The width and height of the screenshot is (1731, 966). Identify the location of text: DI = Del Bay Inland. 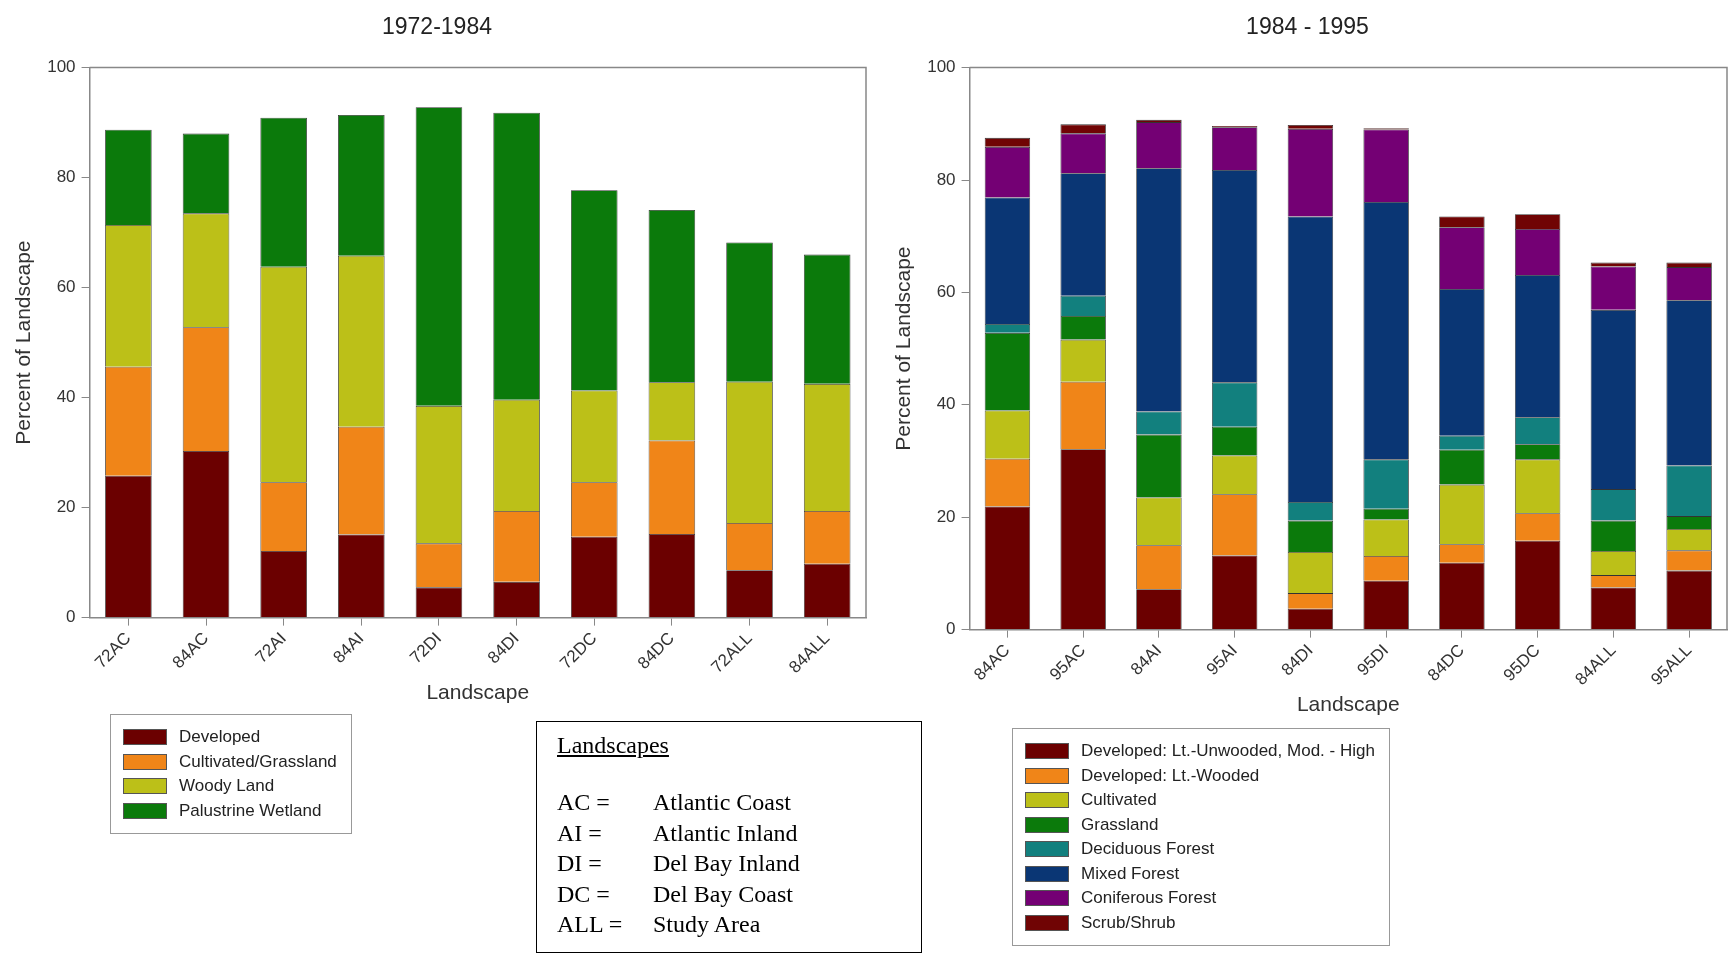
(678, 863).